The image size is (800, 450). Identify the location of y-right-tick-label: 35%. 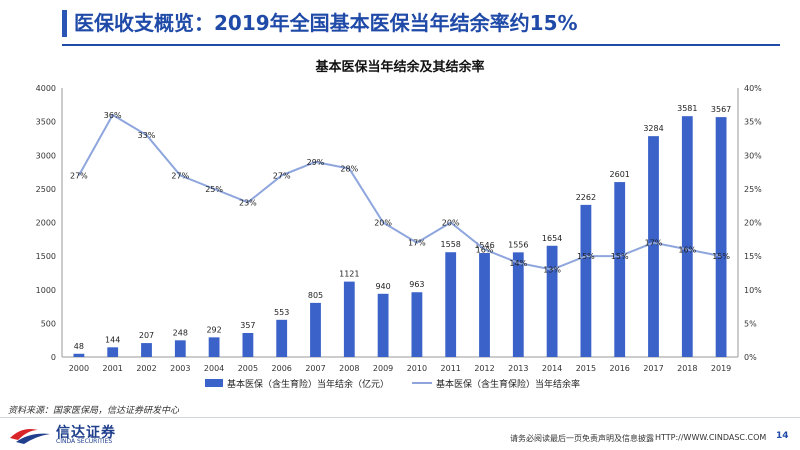
(753, 122).